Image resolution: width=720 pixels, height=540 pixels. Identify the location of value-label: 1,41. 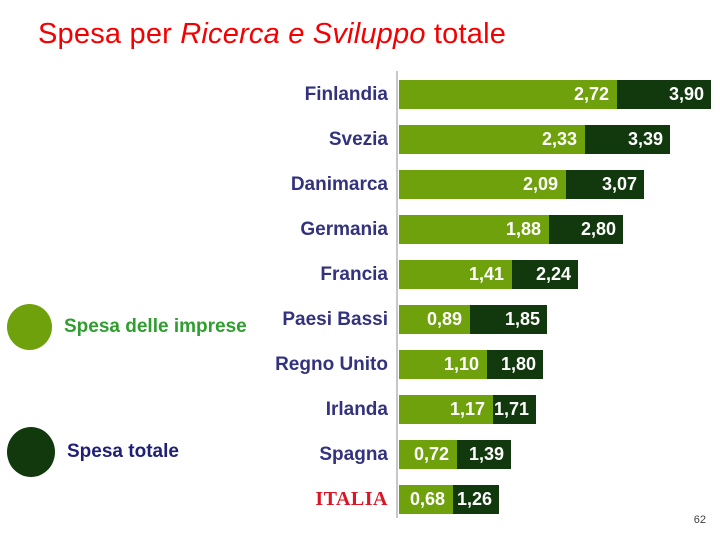
(486, 274).